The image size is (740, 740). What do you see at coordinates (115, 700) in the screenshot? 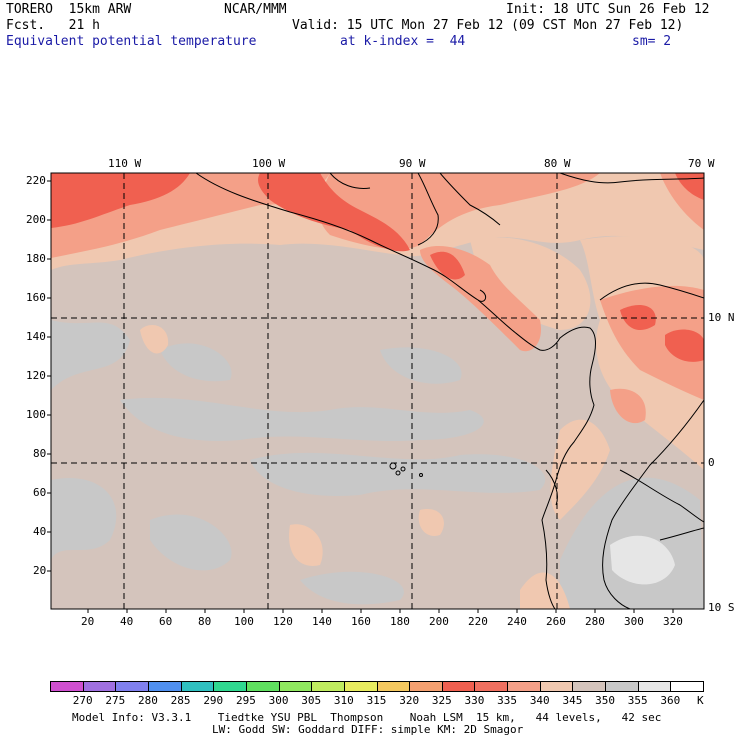
I see `colorbar-label: 275` at bounding box center [115, 700].